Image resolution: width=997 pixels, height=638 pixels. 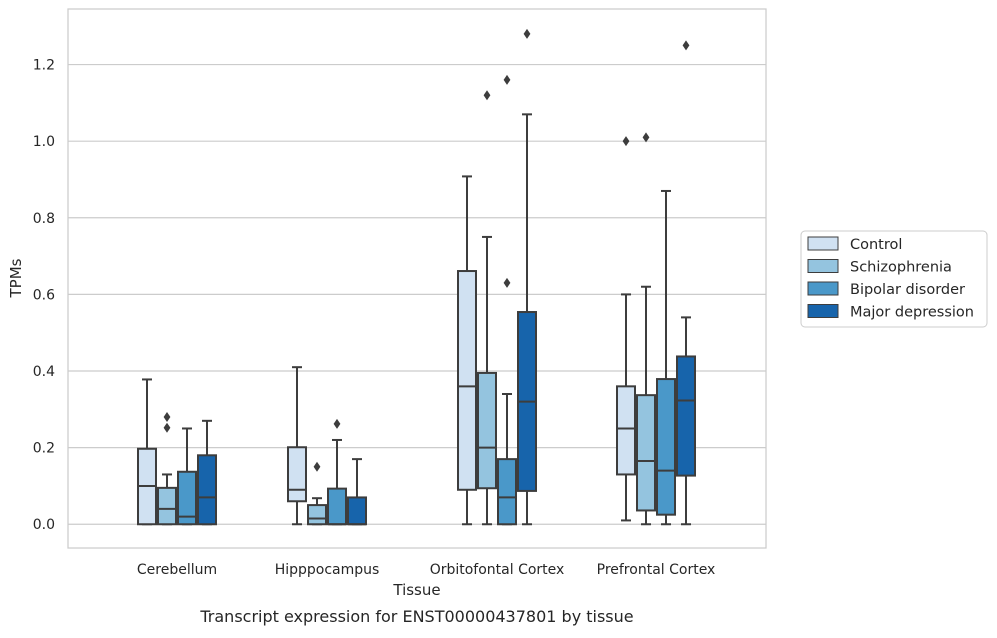 I want to click on legend-frame, so click(x=894, y=279).